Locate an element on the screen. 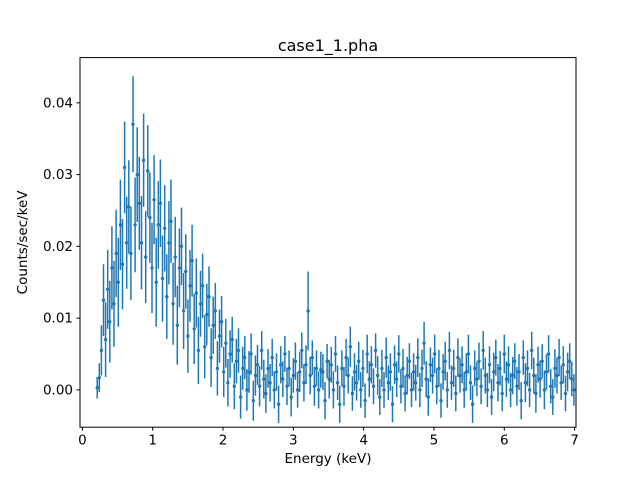  y-tick-label: 0.03 is located at coordinates (58, 175).